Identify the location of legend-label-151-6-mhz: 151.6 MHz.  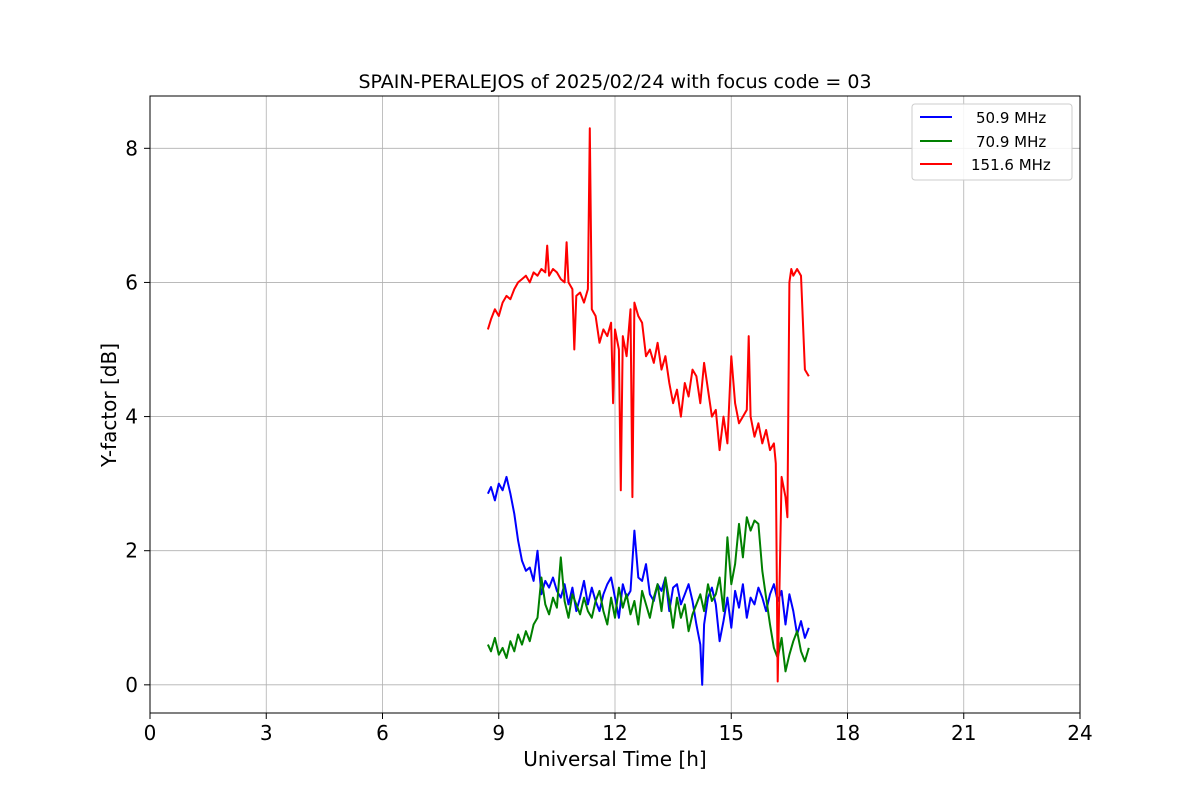
(1011, 165).